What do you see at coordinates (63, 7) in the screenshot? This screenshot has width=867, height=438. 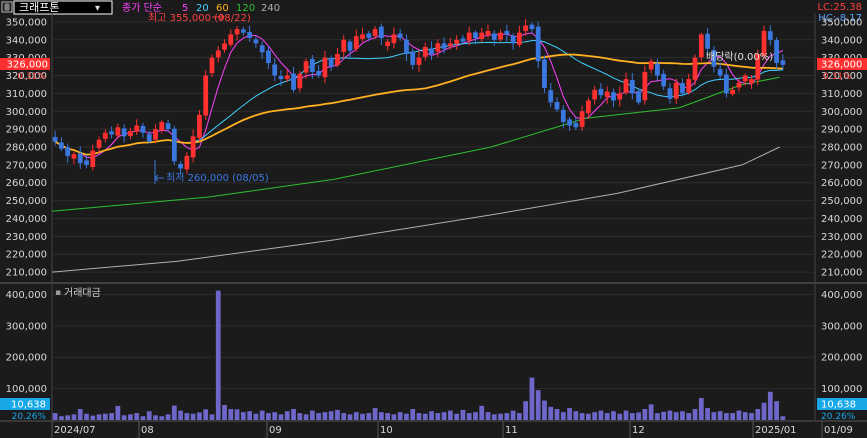 I see `stock-name-box` at bounding box center [63, 7].